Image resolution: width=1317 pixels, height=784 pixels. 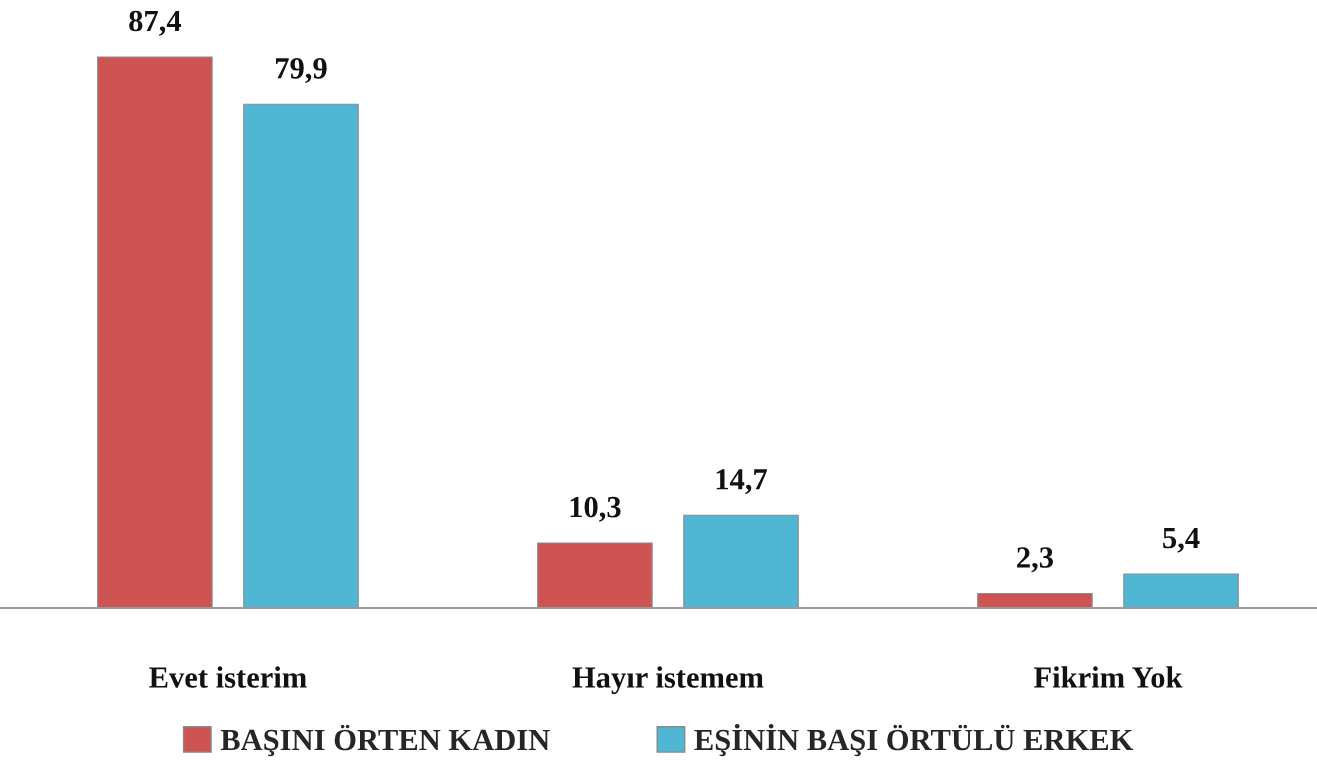 I want to click on x-tick-label: Evet isterim, so click(x=228, y=677).